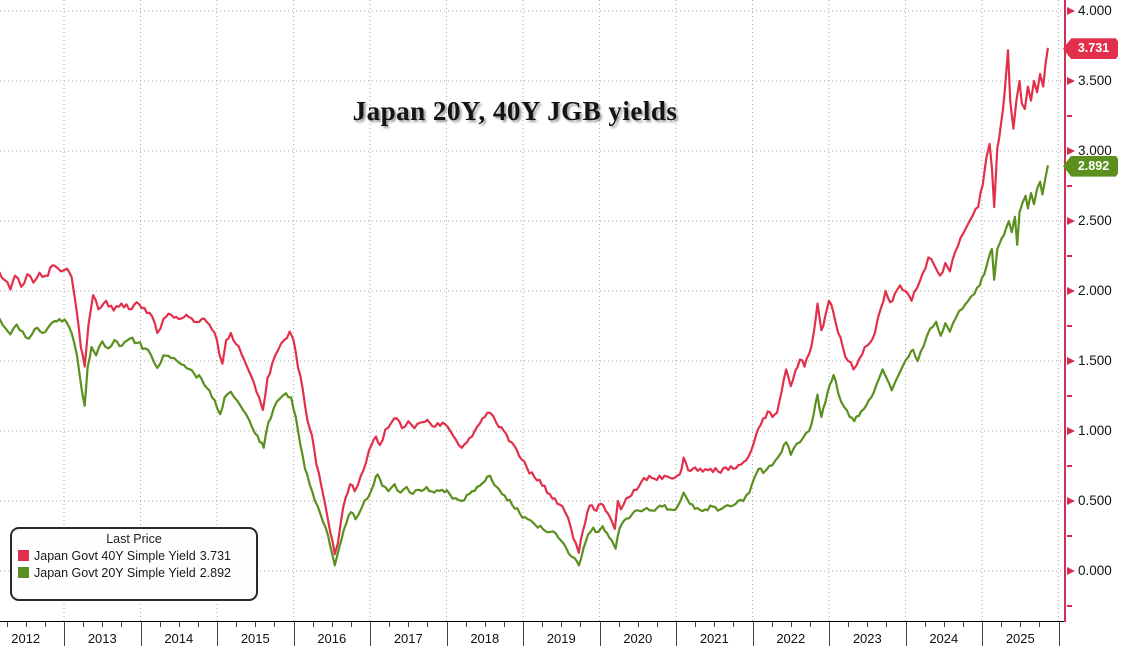  Describe the element at coordinates (1095, 80) in the screenshot. I see `y-tick-label: 3.500` at that location.